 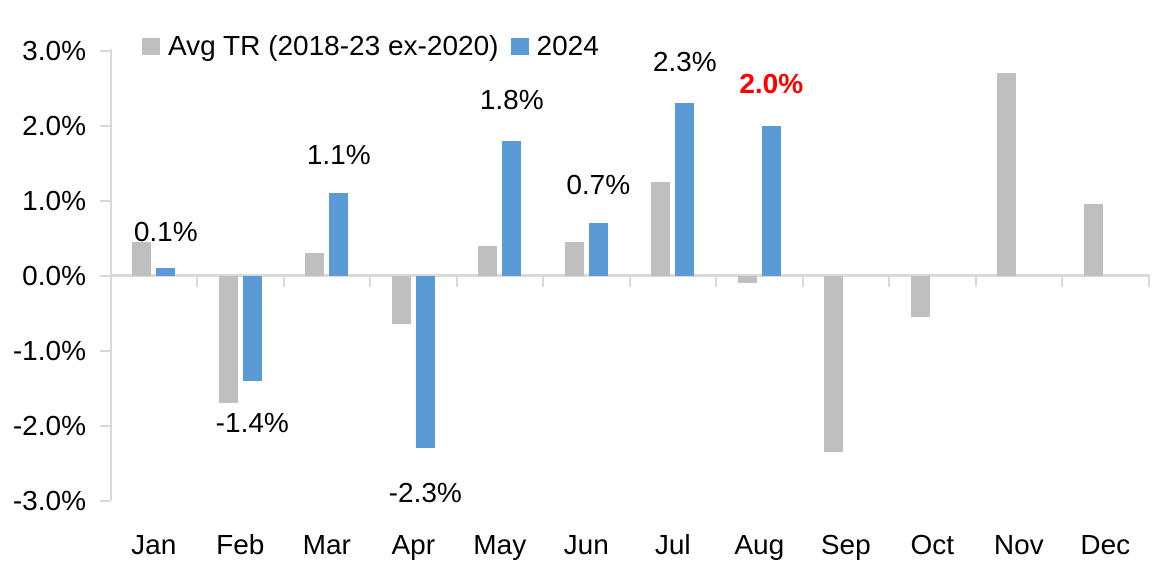 I want to click on legend-item-2024: 2024, so click(x=554, y=45).